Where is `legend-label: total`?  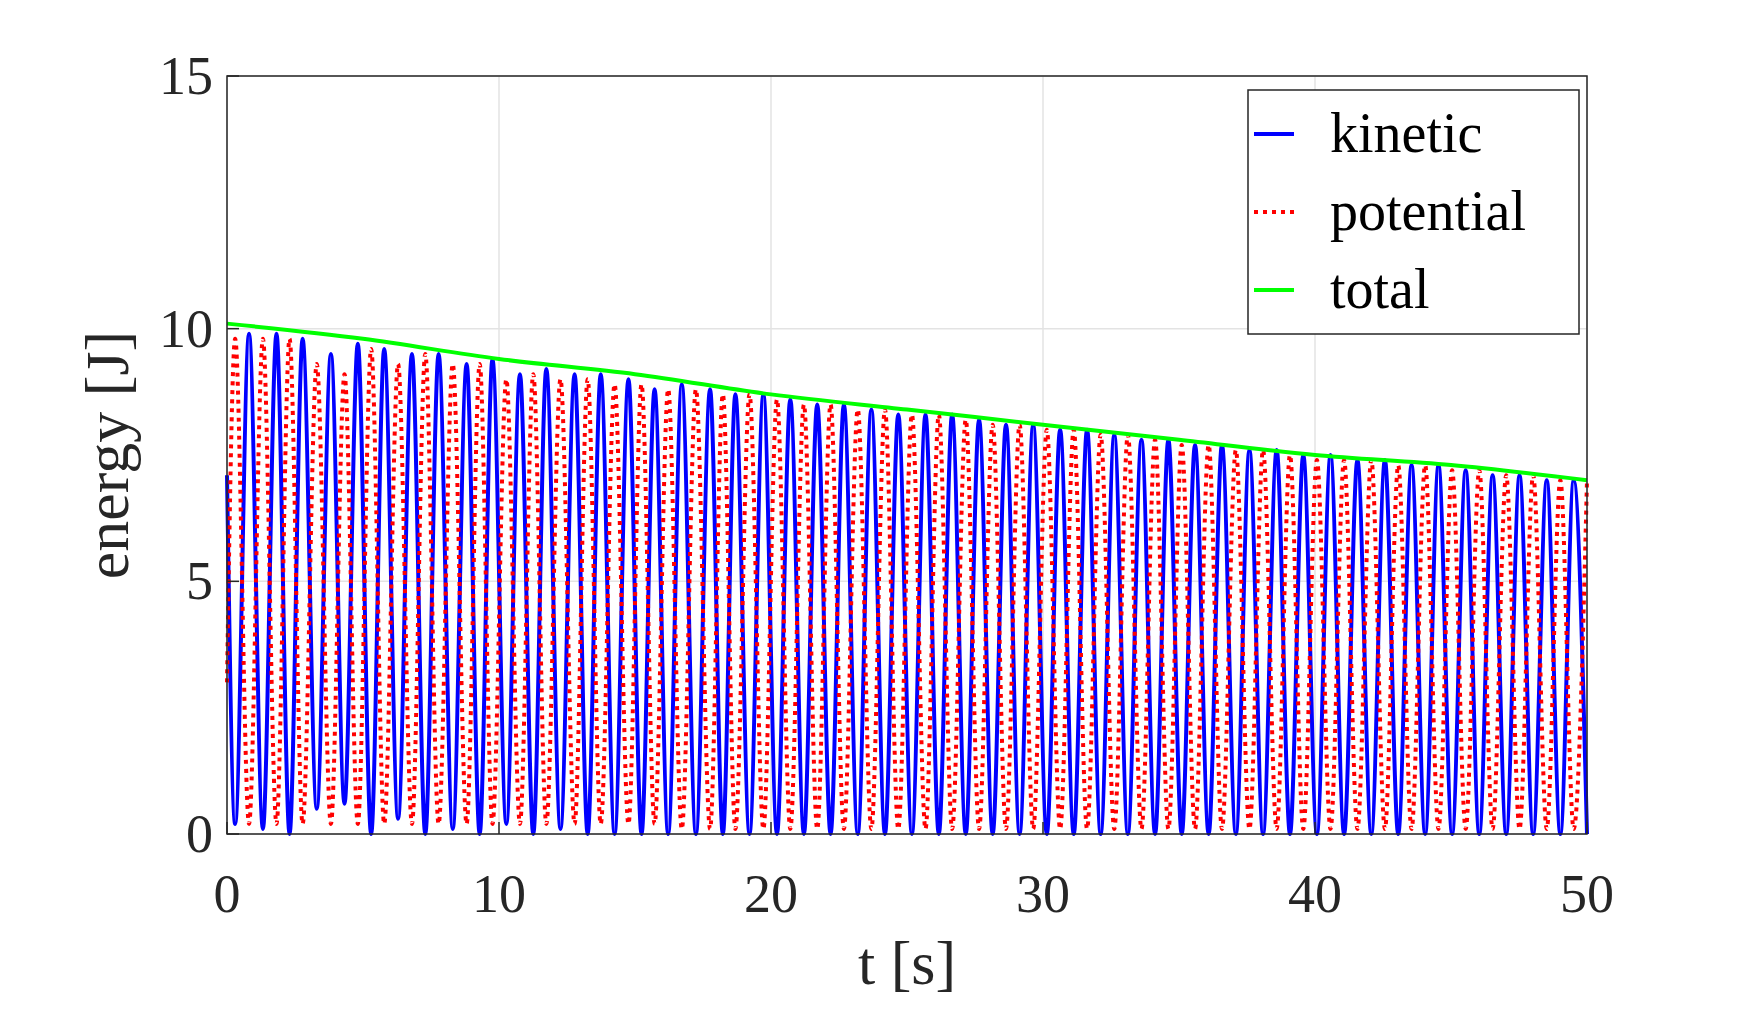 legend-label: total is located at coordinates (1380, 289).